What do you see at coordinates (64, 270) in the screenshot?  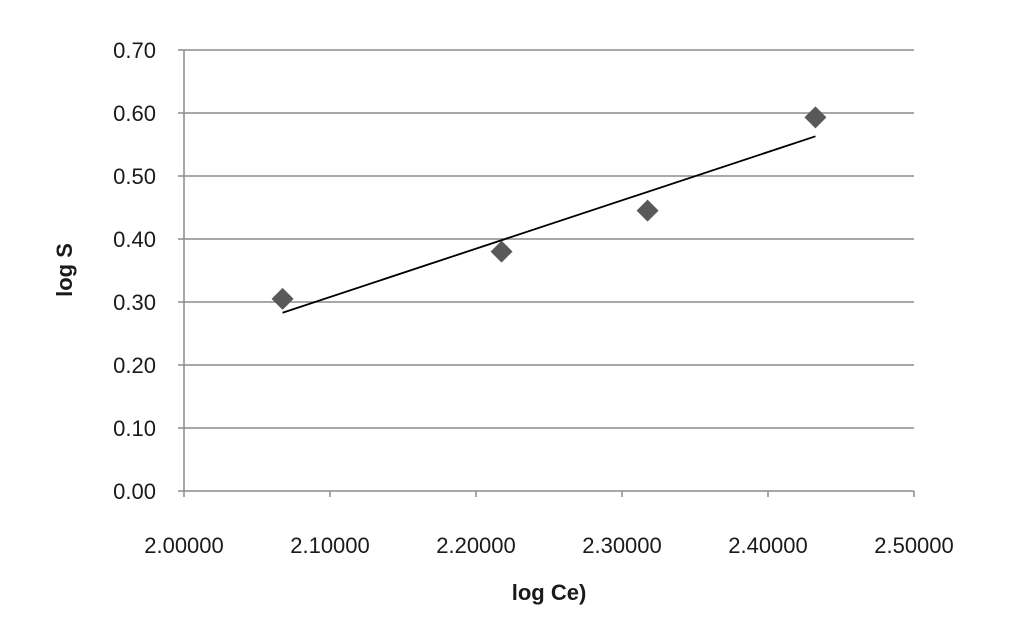 I see `y-axis-title: log S` at bounding box center [64, 270].